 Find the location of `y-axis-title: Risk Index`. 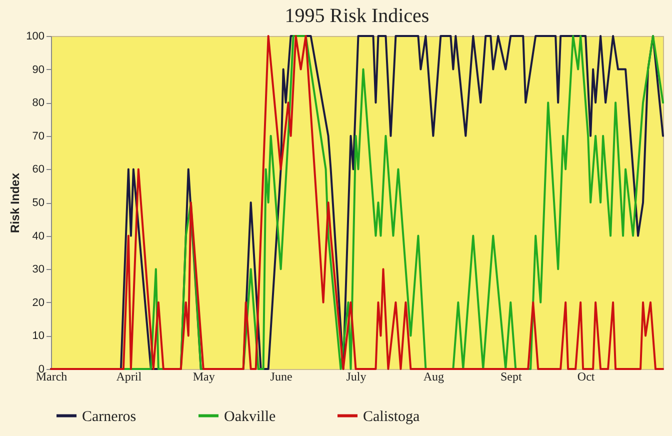

y-axis-title: Risk Index is located at coordinates (15, 203).